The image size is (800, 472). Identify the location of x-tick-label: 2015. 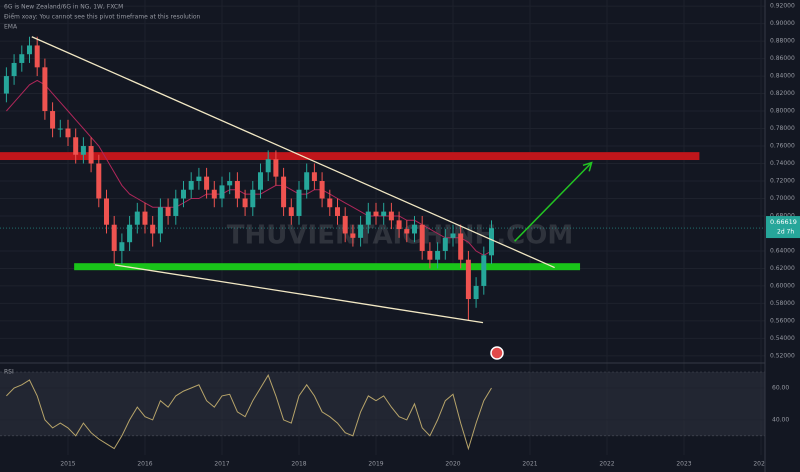
(67, 464).